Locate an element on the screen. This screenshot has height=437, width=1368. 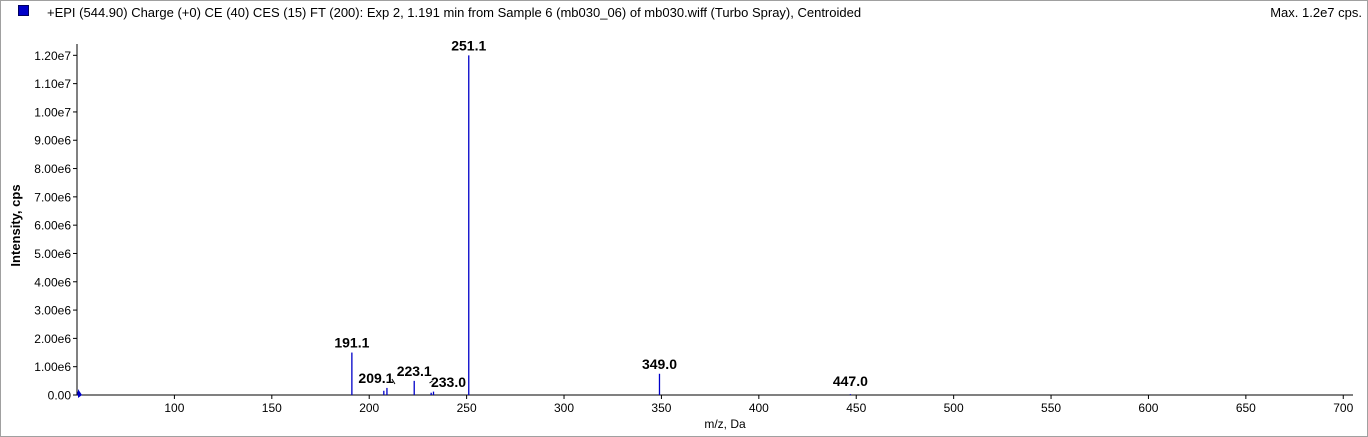
y-tick-label: 3.00e6 is located at coordinates (52, 311).